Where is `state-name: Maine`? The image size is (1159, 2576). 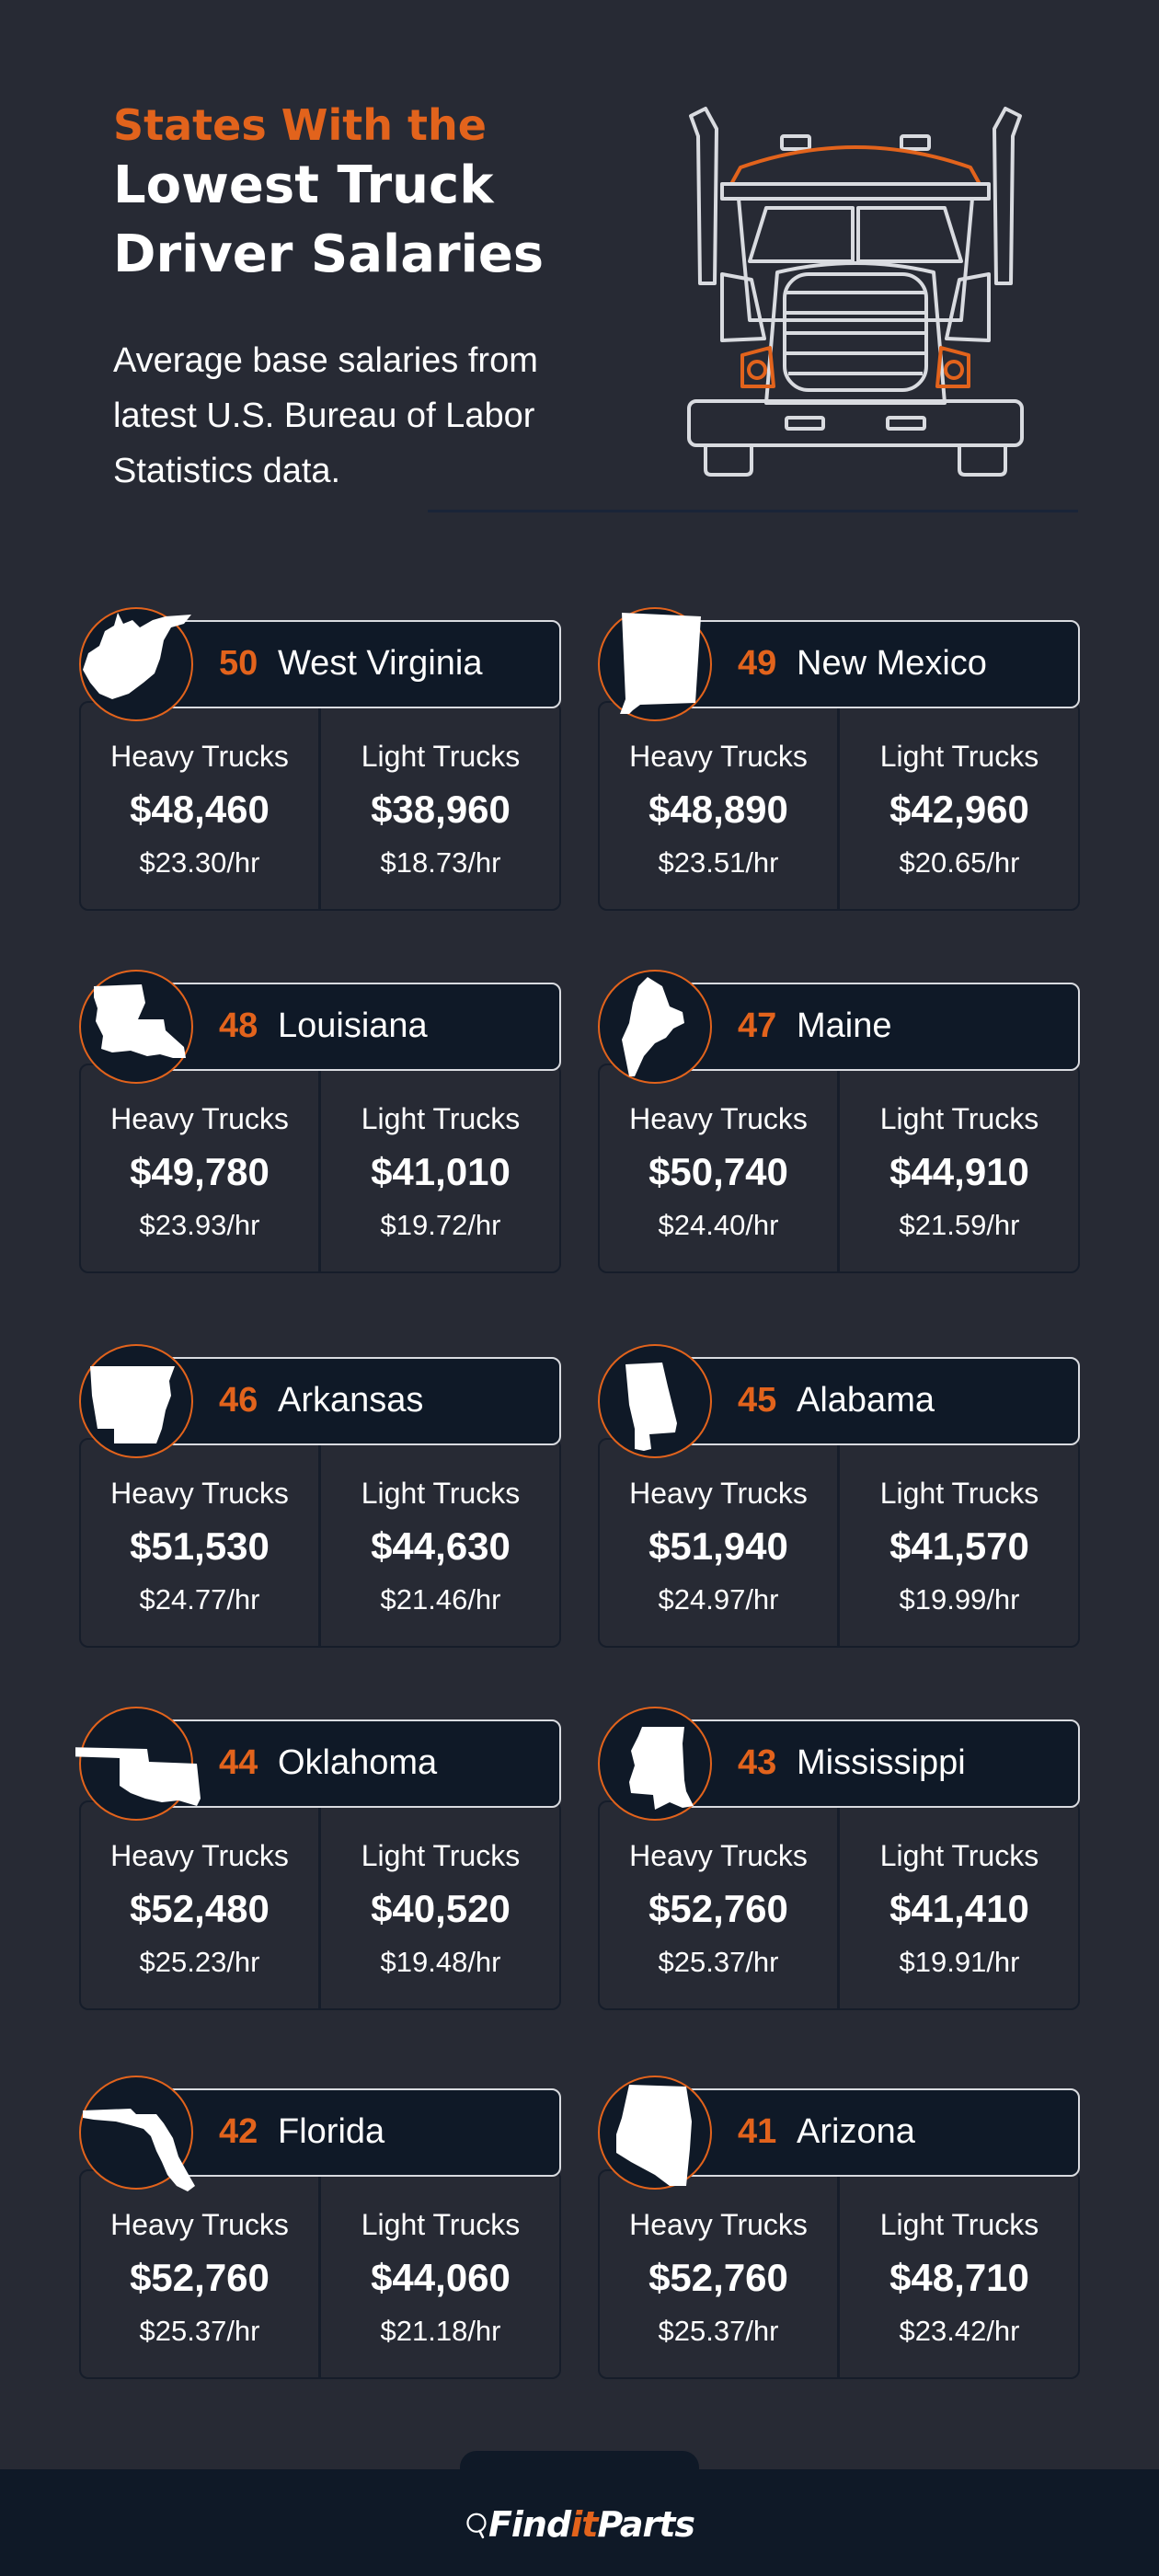 state-name: Maine is located at coordinates (844, 1025).